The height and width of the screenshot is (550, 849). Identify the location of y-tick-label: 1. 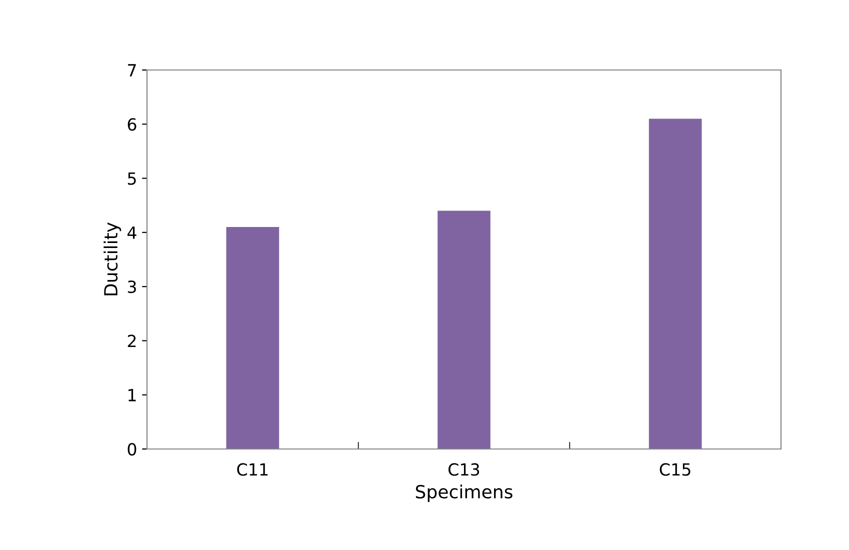
(132, 395).